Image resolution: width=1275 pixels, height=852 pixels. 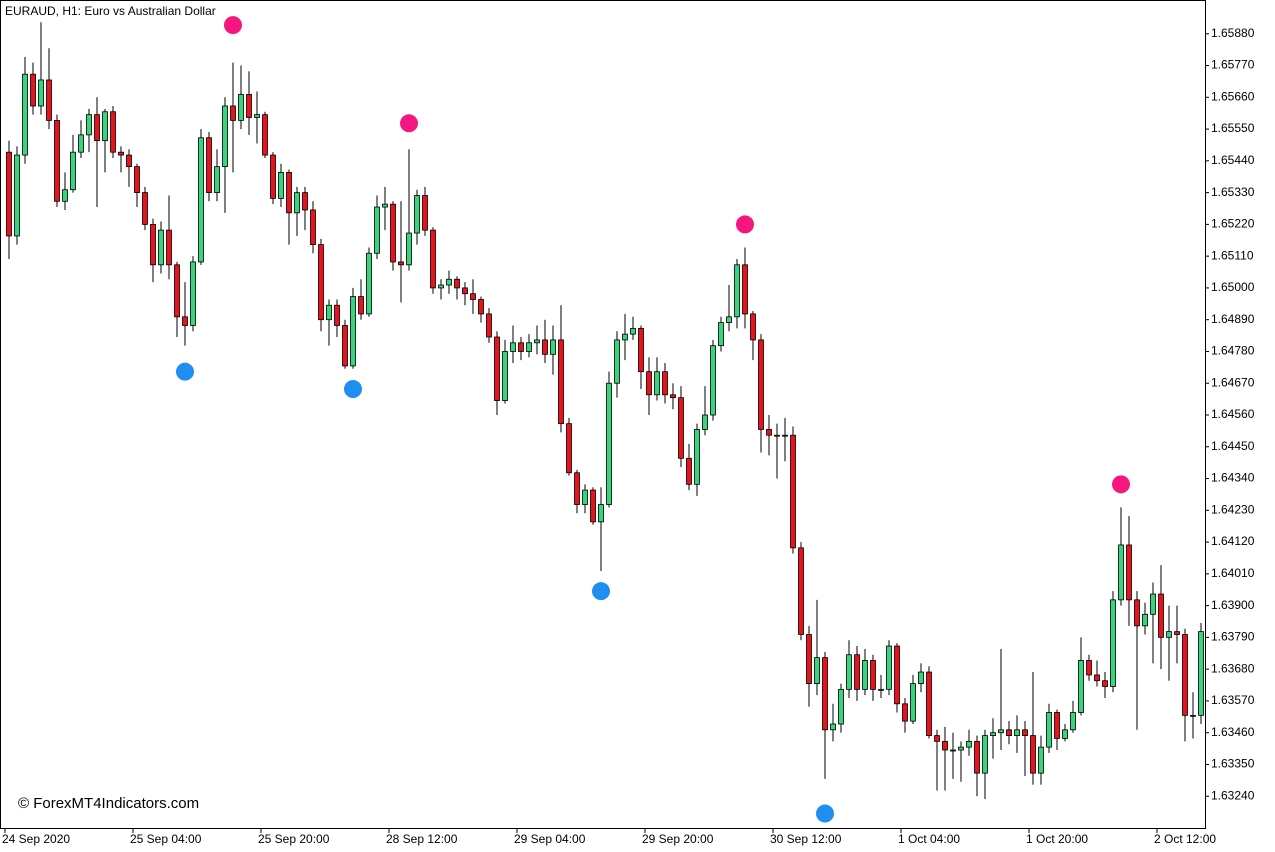 I want to click on y-tick-label: 1.64560, so click(x=1233, y=414).